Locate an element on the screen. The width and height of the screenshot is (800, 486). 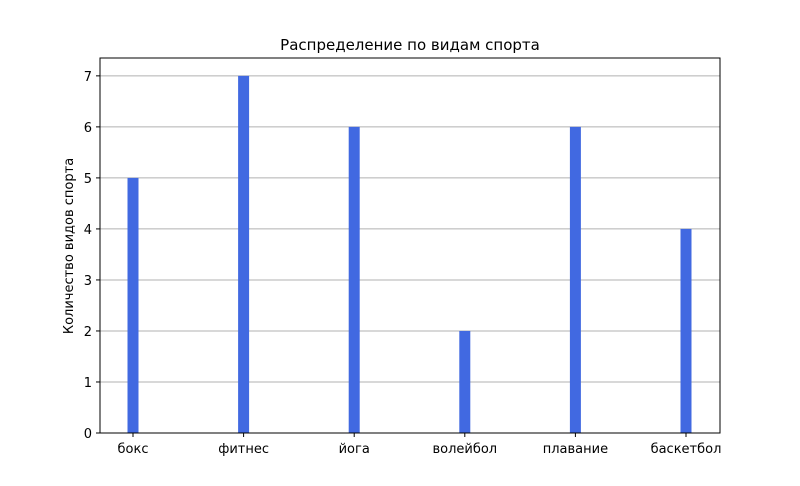
y-tick-label: 0 is located at coordinates (88, 434).